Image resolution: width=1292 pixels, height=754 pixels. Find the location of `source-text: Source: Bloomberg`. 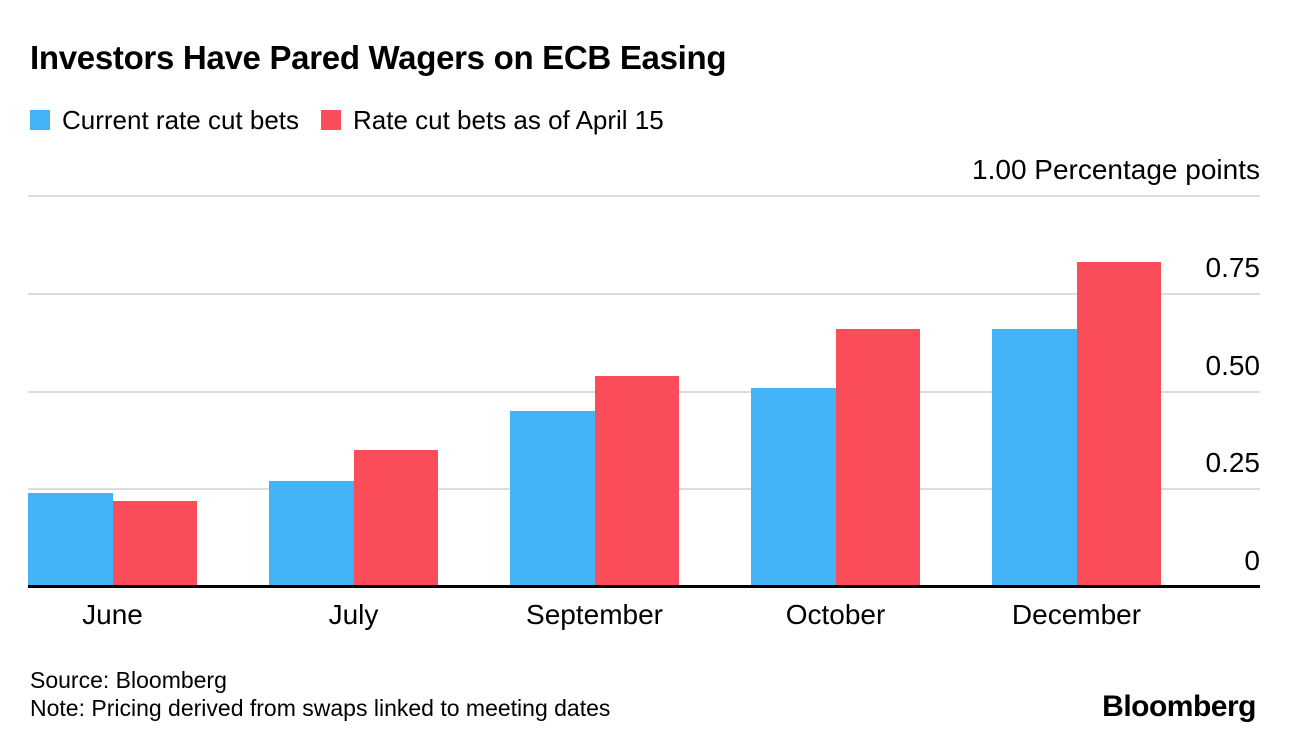

source-text: Source: Bloomberg is located at coordinates (128, 680).